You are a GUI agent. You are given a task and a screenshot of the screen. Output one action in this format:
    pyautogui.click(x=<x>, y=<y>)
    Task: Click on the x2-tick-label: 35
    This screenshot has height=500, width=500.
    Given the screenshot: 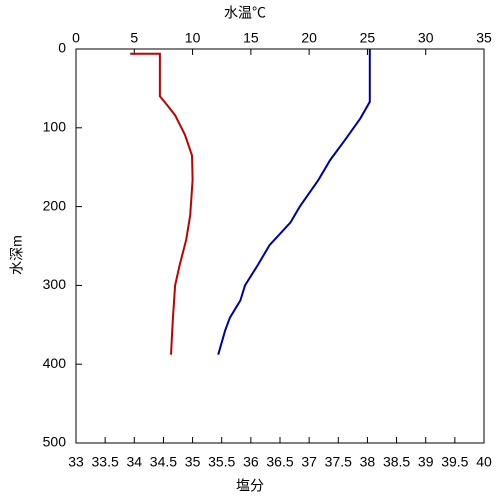 What is the action you would take?
    pyautogui.click(x=484, y=38)
    